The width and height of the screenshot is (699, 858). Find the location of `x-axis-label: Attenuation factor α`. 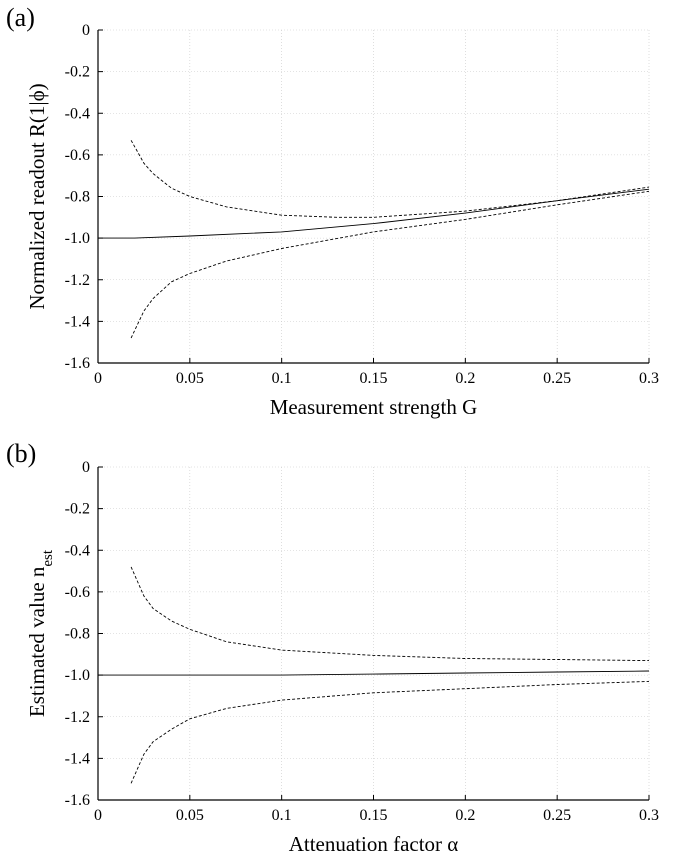

x-axis-label: Attenuation factor α is located at coordinates (374, 844).